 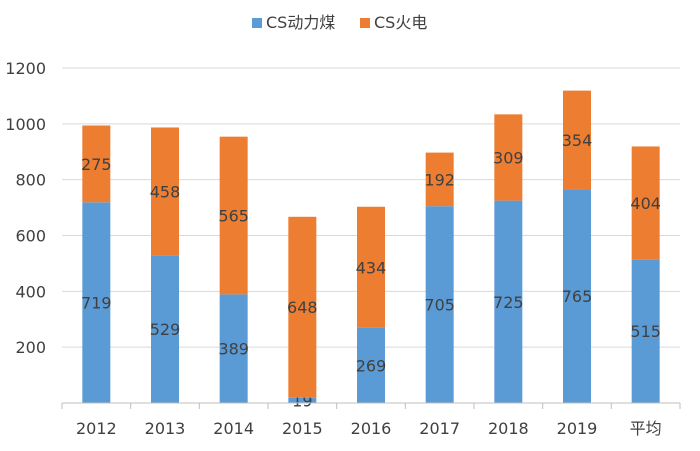 I want to click on data-label-coal-2019: 765, so click(x=577, y=296).